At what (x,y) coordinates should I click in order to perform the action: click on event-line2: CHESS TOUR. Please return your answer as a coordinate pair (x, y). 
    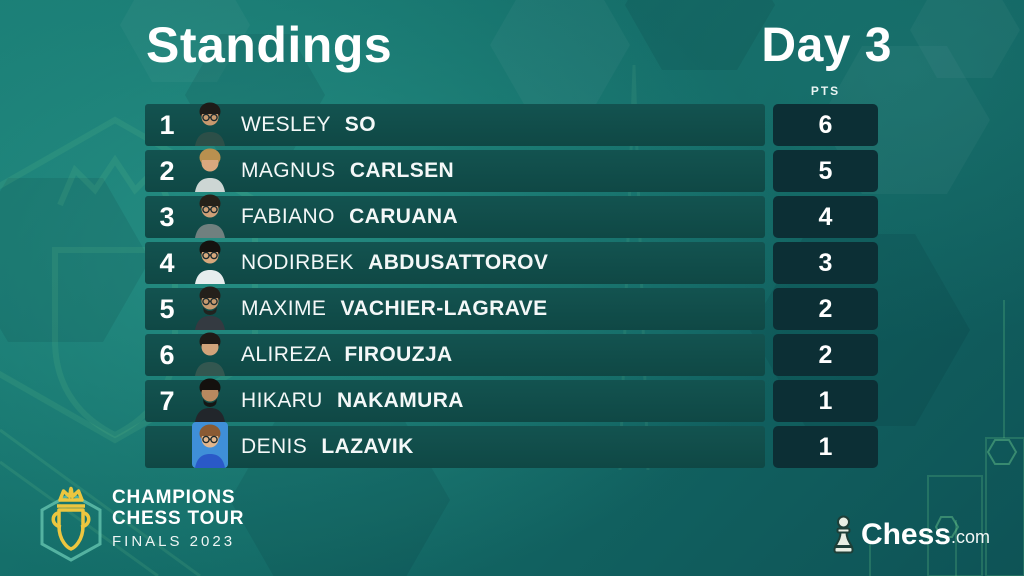
    Looking at the image, I should click on (178, 518).